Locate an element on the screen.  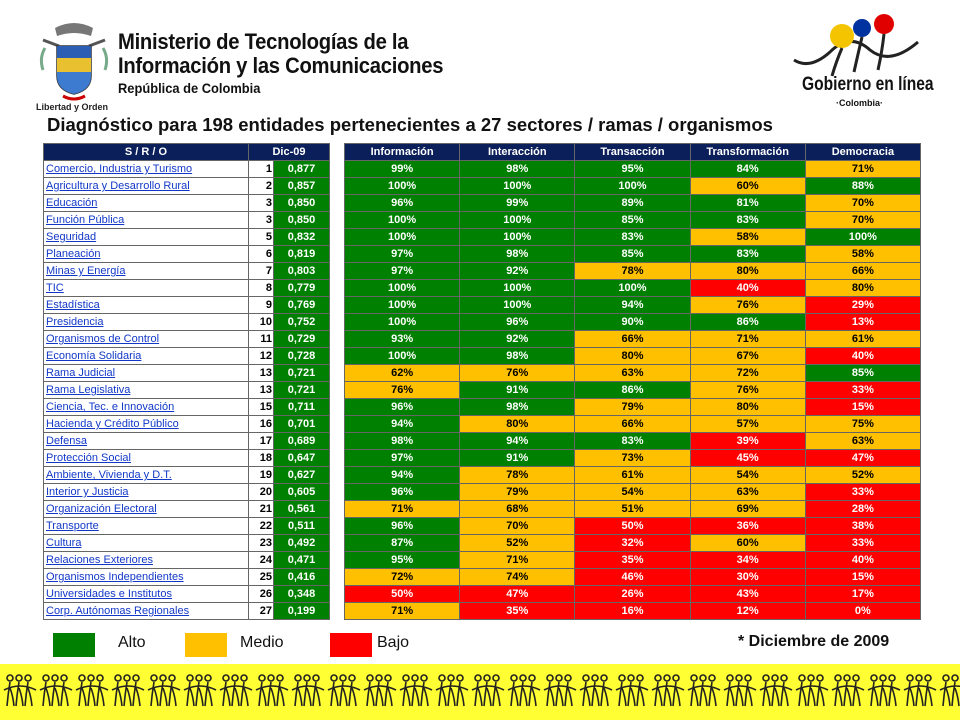
sector-link: Cultura is located at coordinates (146, 543).